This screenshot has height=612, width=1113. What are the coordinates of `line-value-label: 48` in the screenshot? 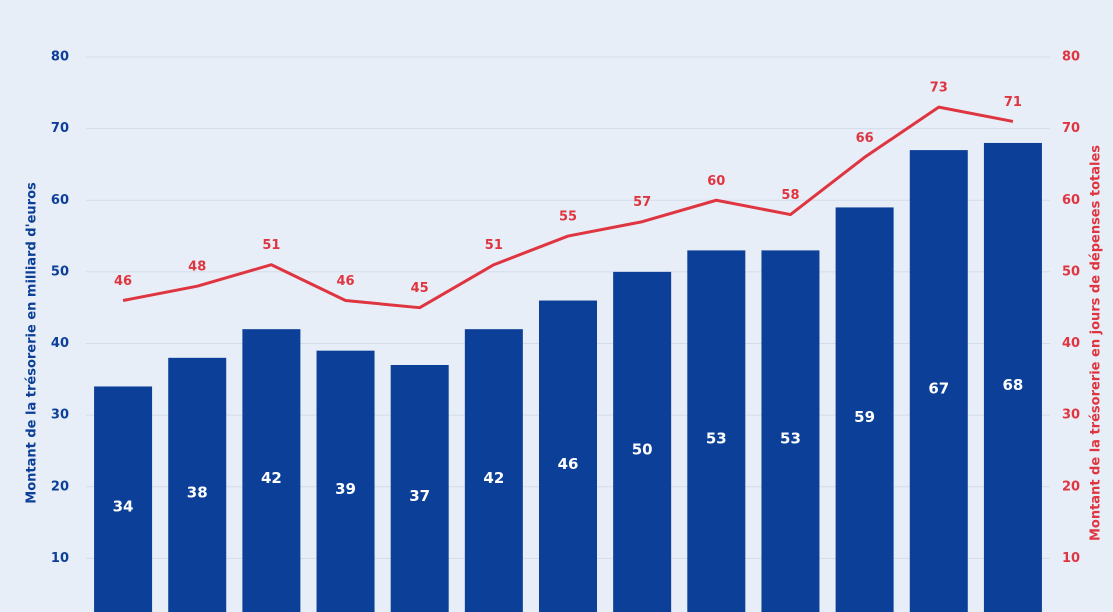 It's located at (197, 267).